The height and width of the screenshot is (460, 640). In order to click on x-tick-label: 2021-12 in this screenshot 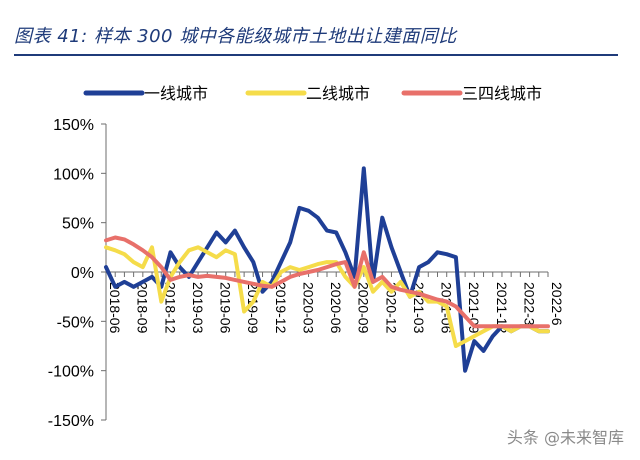, I will do `click(502, 308)`.